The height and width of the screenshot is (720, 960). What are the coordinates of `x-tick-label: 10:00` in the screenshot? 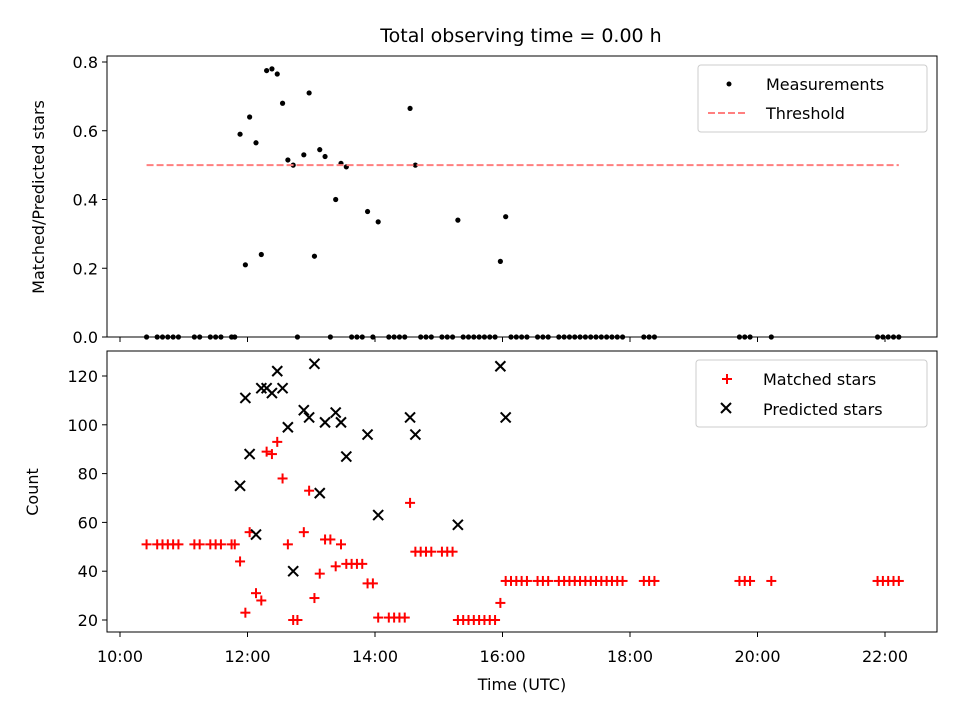 It's located at (120, 656).